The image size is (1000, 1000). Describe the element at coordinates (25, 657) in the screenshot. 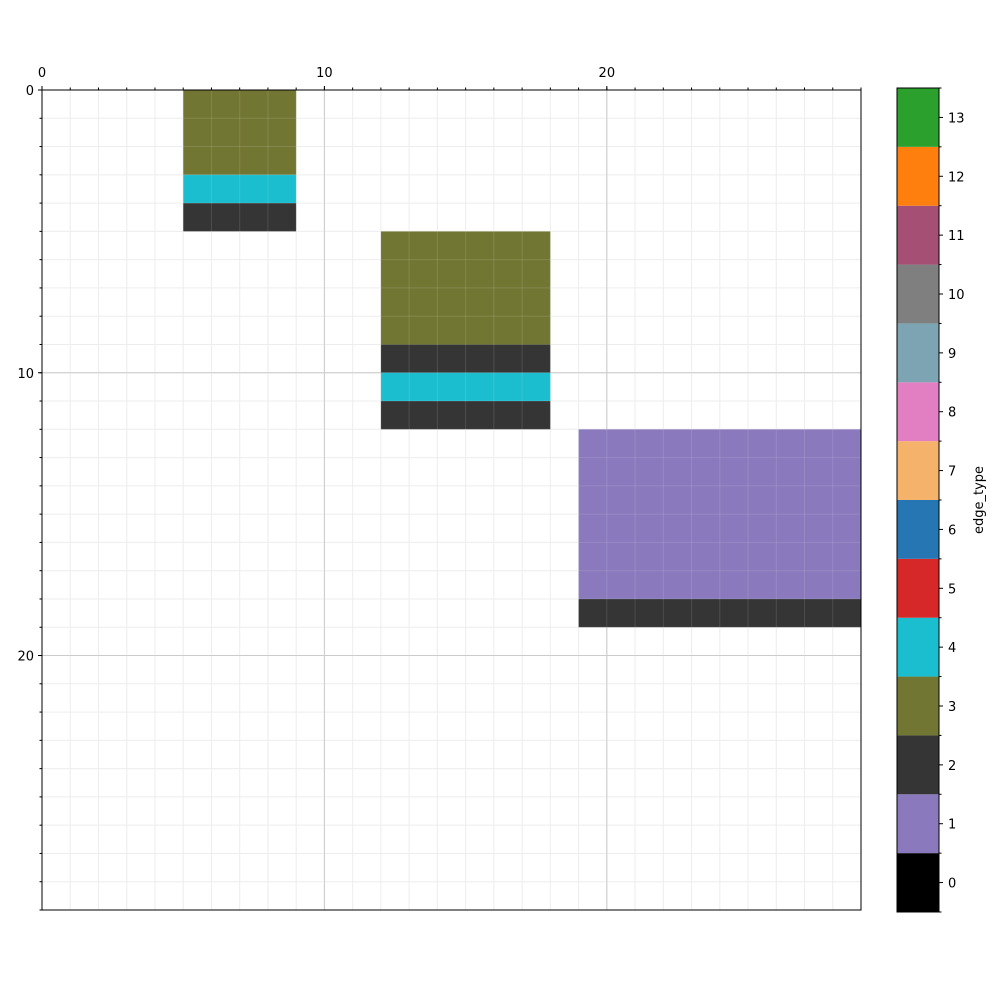

I see `y-tick-label: 20` at that location.